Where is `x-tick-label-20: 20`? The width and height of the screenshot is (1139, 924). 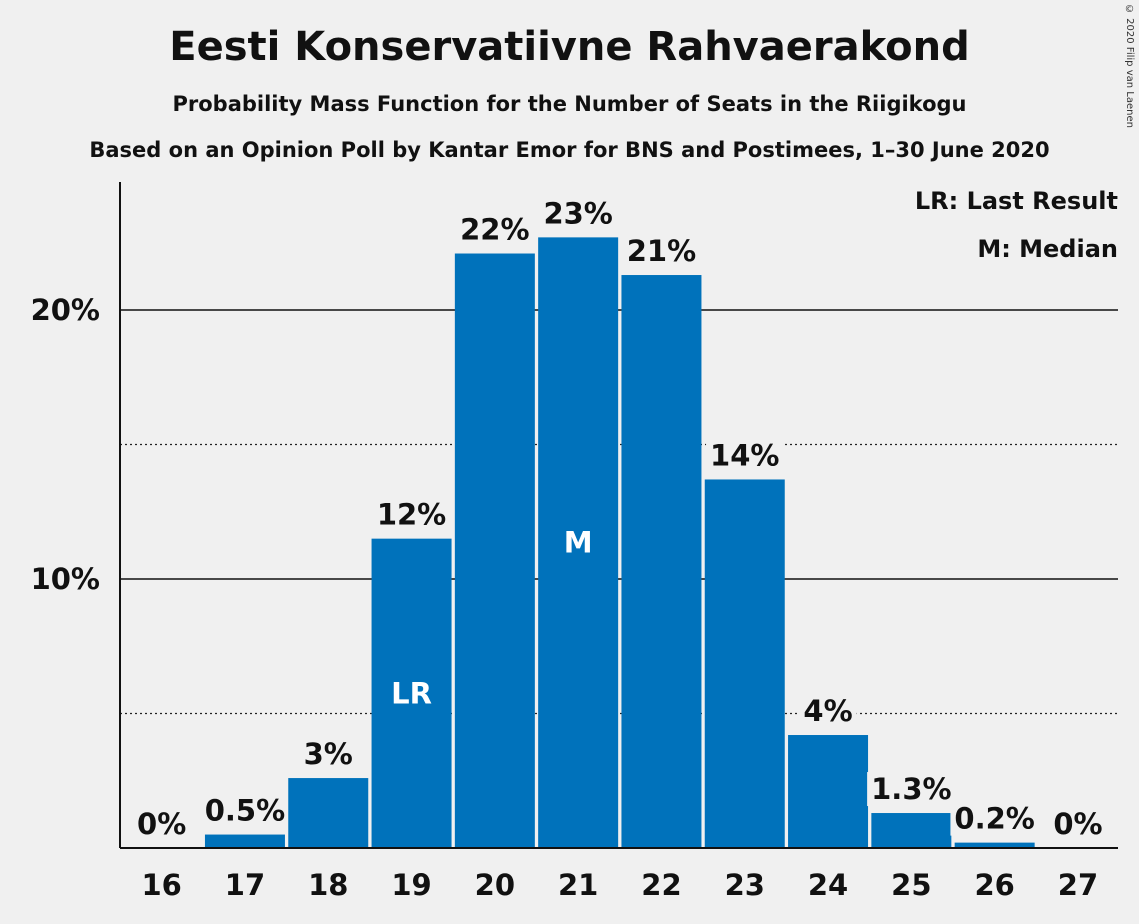
x-tick-label-20: 20 is located at coordinates (495, 885).